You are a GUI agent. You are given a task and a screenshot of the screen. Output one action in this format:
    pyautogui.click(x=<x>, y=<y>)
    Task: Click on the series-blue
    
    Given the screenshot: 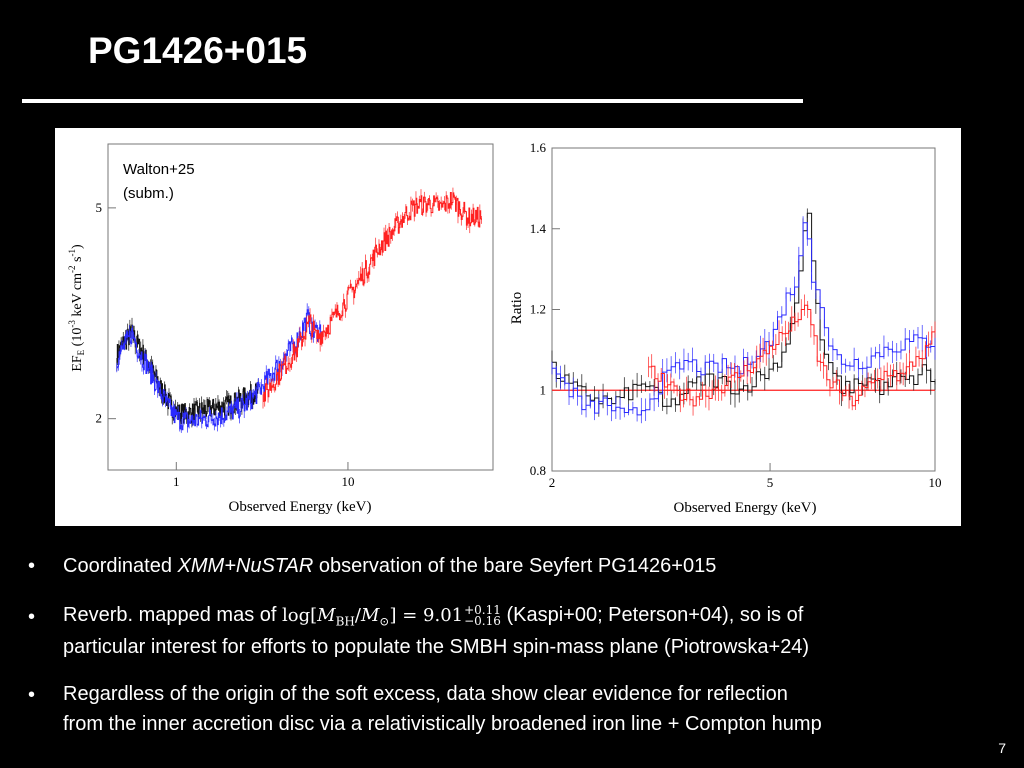 What is the action you would take?
    pyautogui.click(x=743, y=320)
    